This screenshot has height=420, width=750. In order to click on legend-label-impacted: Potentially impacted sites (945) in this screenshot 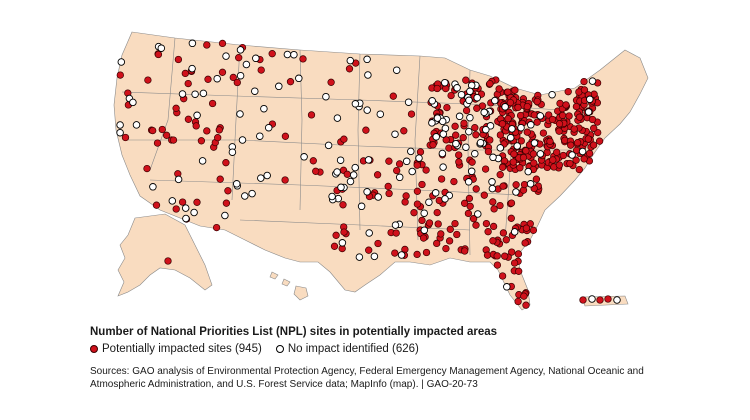, I will do `click(182, 349)`.